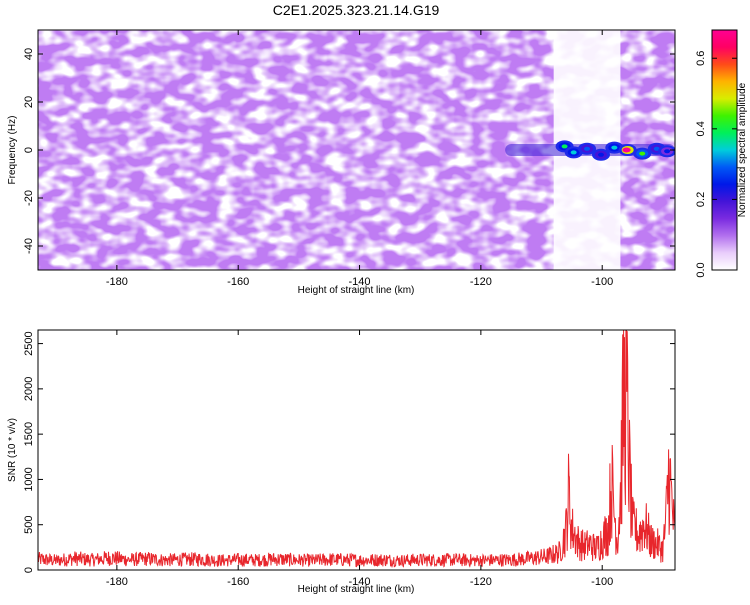 This screenshot has height=605, width=750. I want to click on spectrogram-y-tick-label: 0, so click(29, 150).